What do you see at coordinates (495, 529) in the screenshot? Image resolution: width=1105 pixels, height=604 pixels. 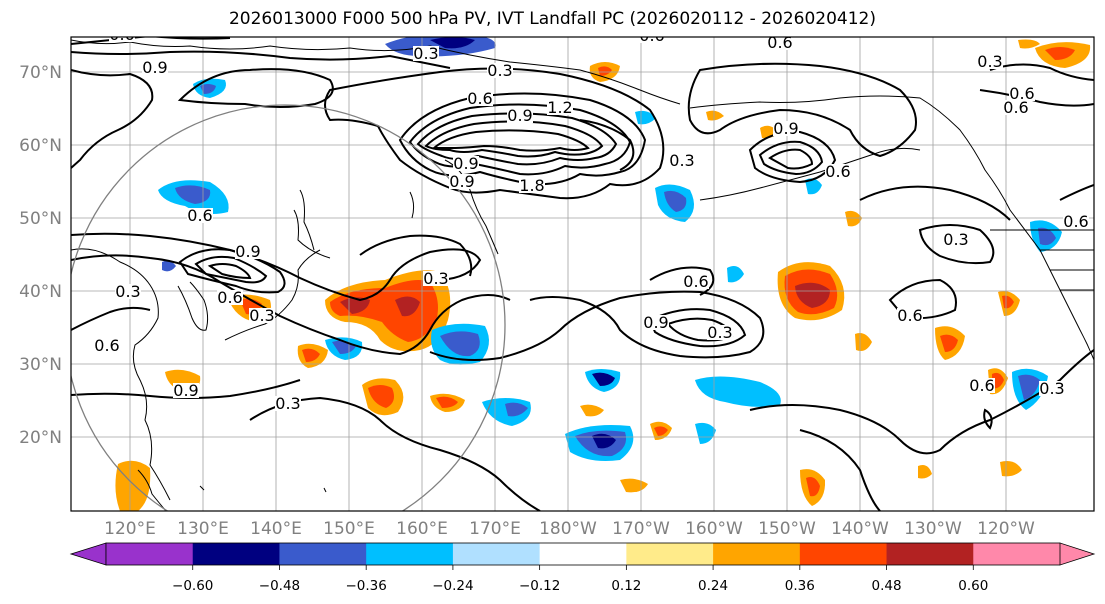 I see `lon-tick-label: 170°E` at bounding box center [495, 529].